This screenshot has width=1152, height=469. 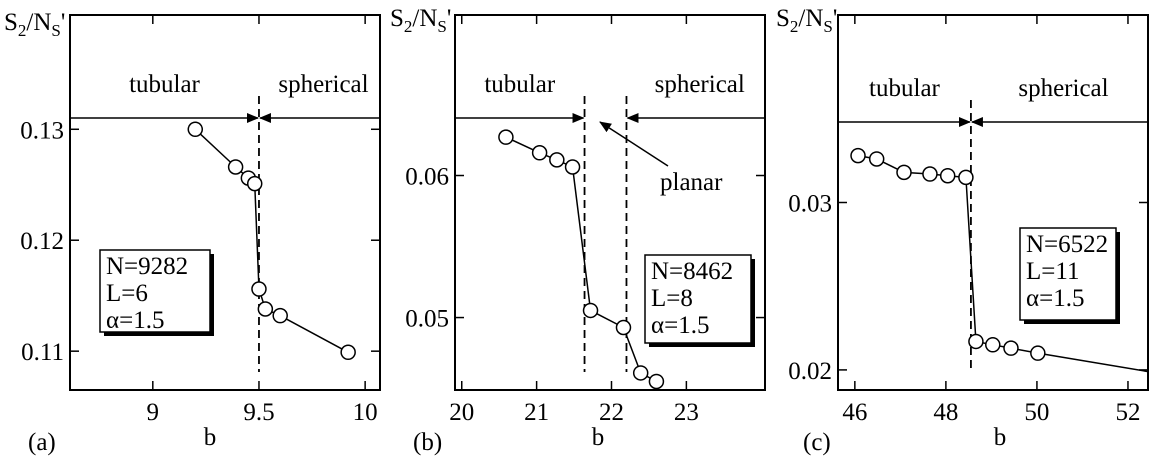 I want to click on region-label: planar, so click(x=691, y=182).